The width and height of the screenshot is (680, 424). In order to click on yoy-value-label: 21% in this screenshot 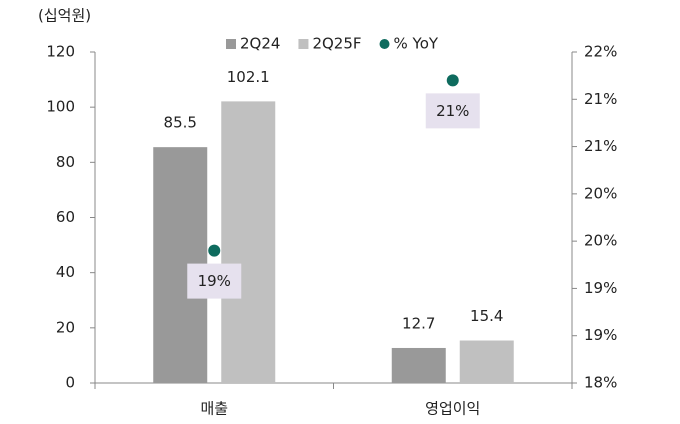, I will do `click(452, 111)`.